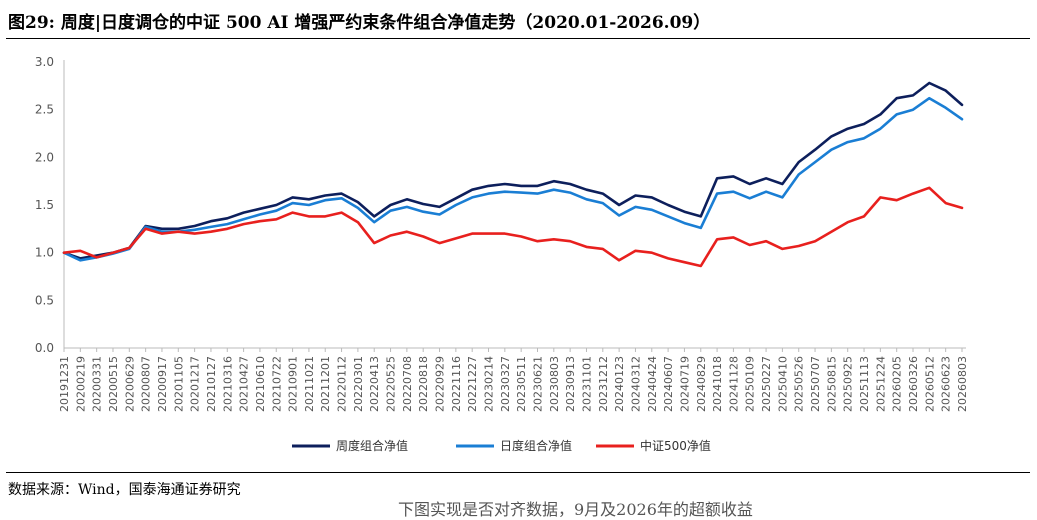 This screenshot has width=1037, height=520. I want to click on x-tick-label: 20250109, so click(750, 384).